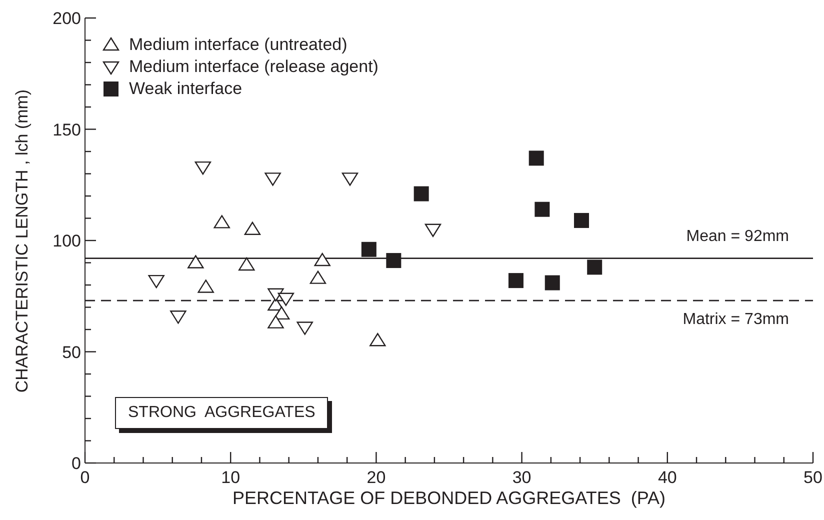 This screenshot has width=824, height=520. Describe the element at coordinates (71, 352) in the screenshot. I see `y-tick-label: 50` at that location.